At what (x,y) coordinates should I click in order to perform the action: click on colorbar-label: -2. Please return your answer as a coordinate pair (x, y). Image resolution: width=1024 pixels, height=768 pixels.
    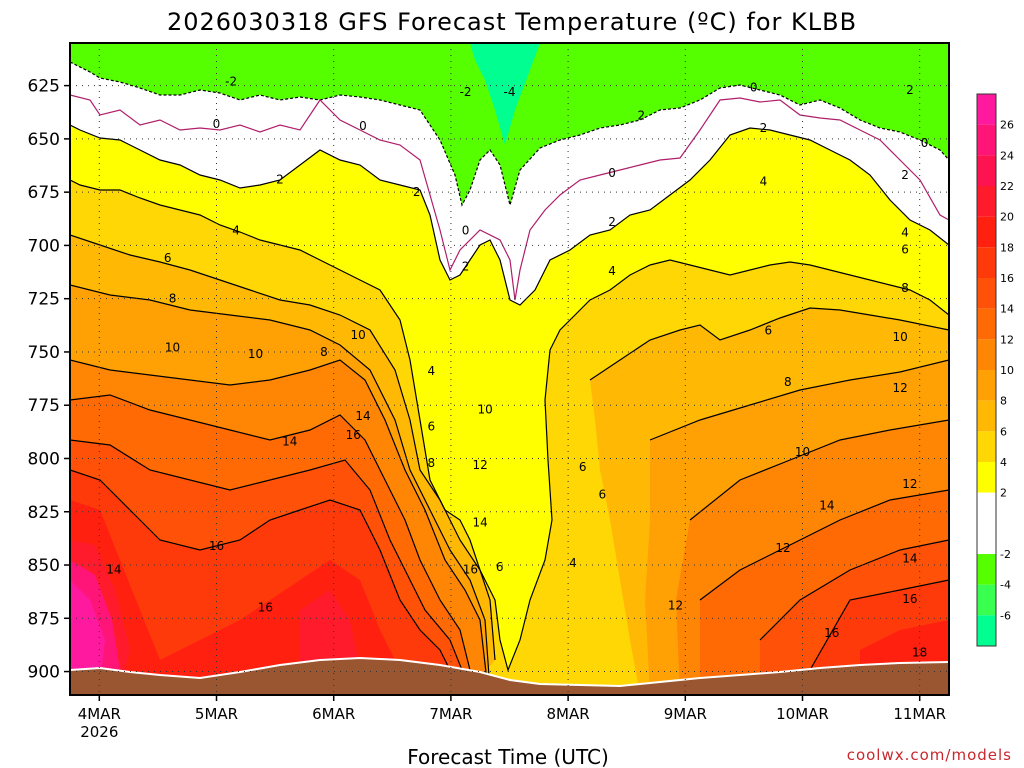
    Looking at the image, I should click on (1005, 554).